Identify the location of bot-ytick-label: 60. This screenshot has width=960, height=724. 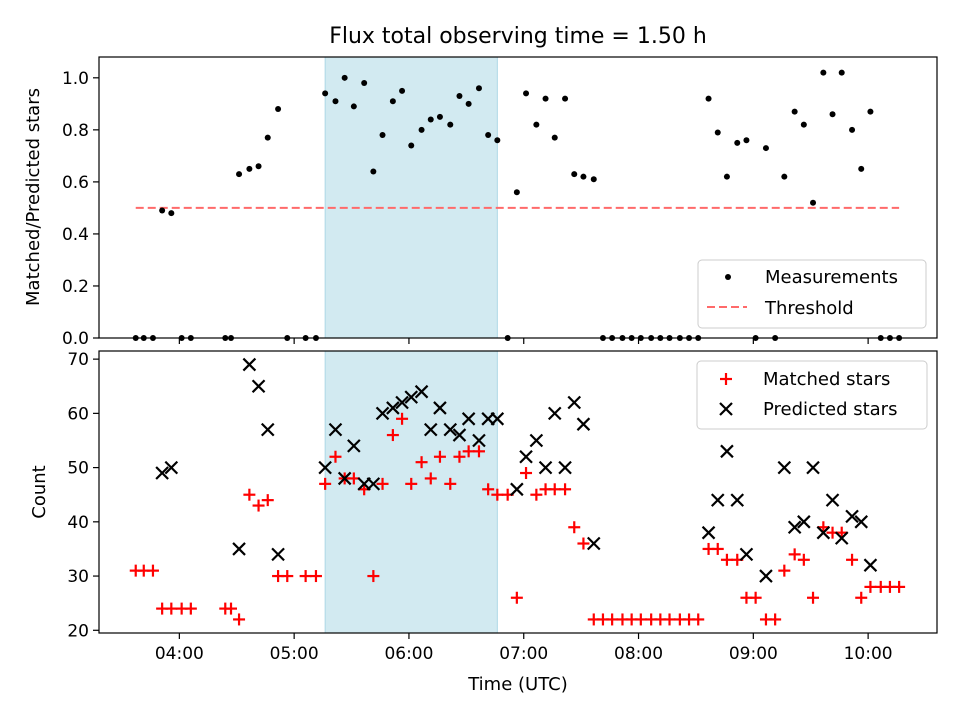
(78, 414).